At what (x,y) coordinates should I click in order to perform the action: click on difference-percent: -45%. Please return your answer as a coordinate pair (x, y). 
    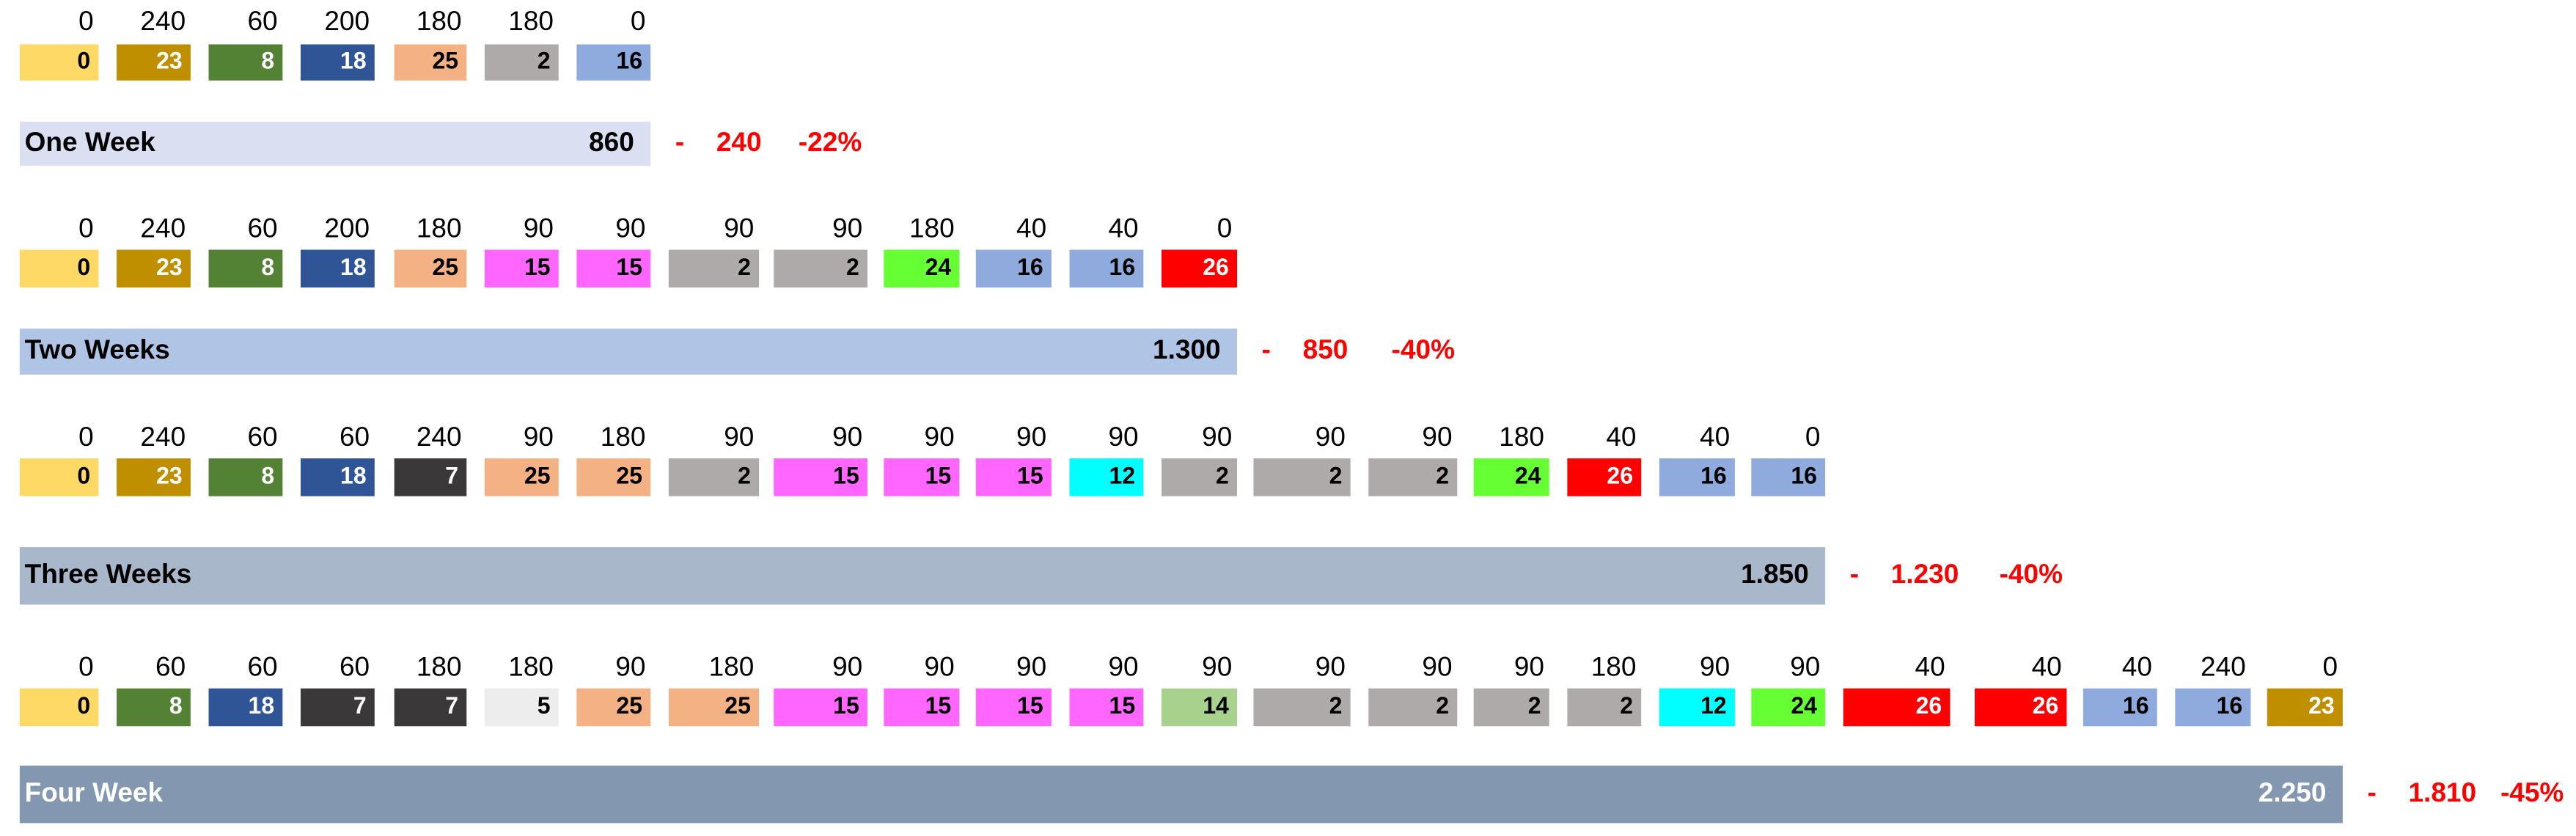
    Looking at the image, I should click on (2532, 792).